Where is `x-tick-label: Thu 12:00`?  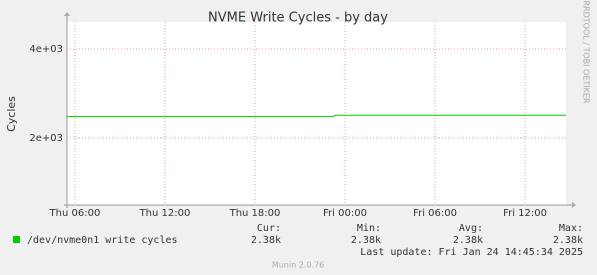
x-tick-label: Thu 12:00 is located at coordinates (165, 213).